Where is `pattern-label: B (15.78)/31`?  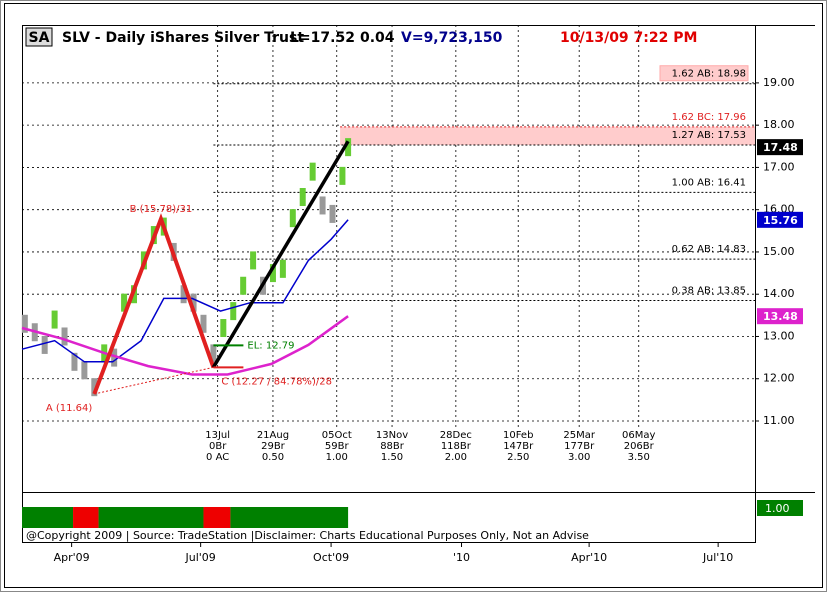 pattern-label: B (15.78)/31 is located at coordinates (161, 209).